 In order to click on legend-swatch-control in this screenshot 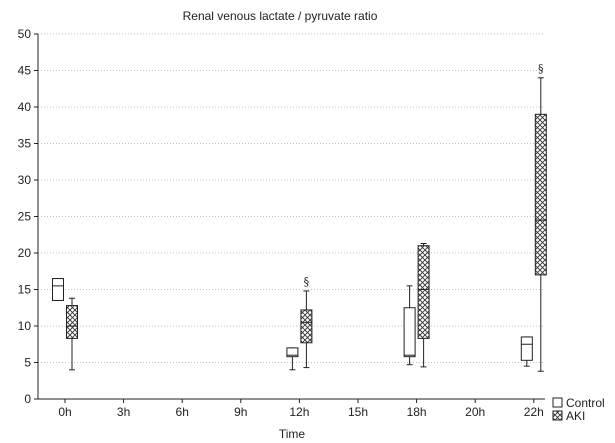, I will do `click(557, 402)`.